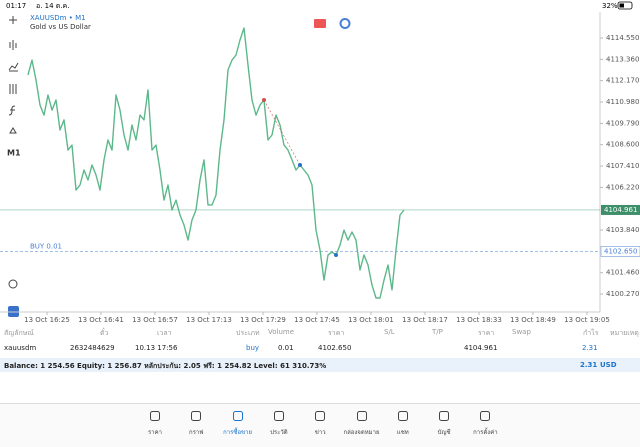  I want to click on trade-exit, so click(300, 164).